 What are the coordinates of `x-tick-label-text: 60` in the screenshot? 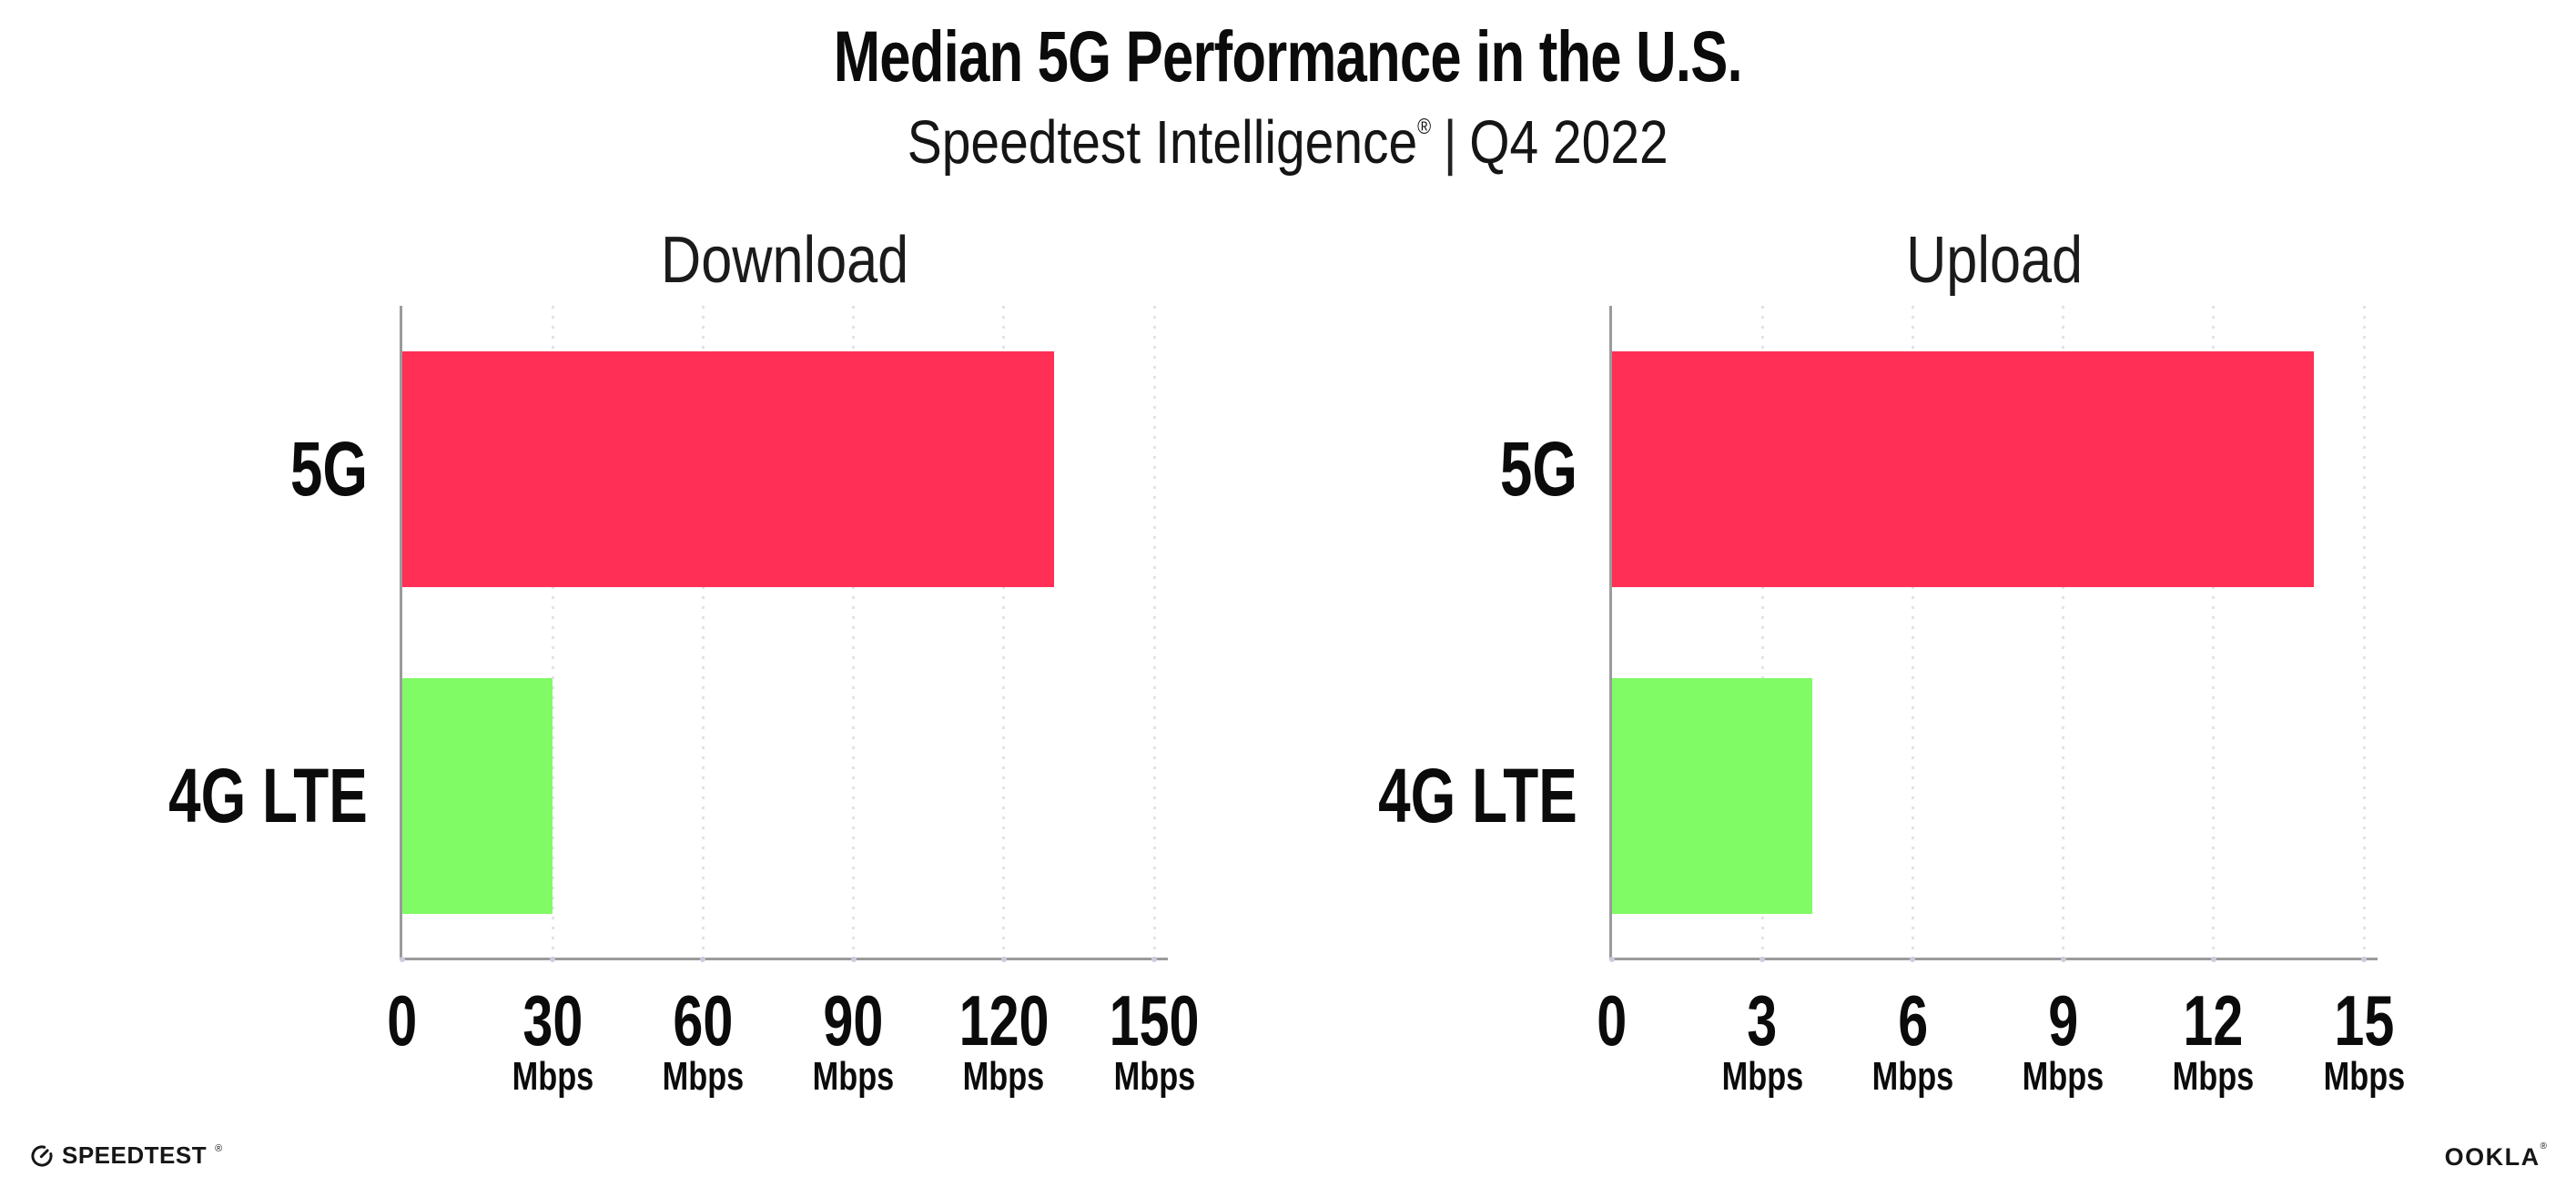 It's located at (703, 1020).